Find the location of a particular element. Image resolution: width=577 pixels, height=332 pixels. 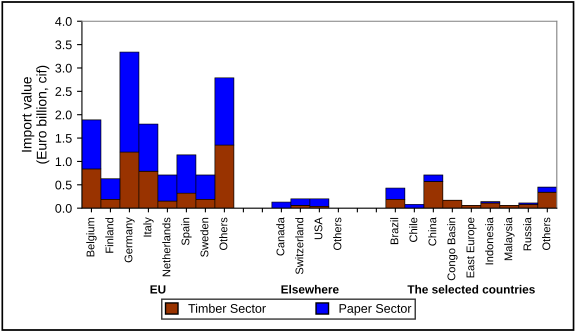

x-tick-label: Switzerland is located at coordinates (299, 246).